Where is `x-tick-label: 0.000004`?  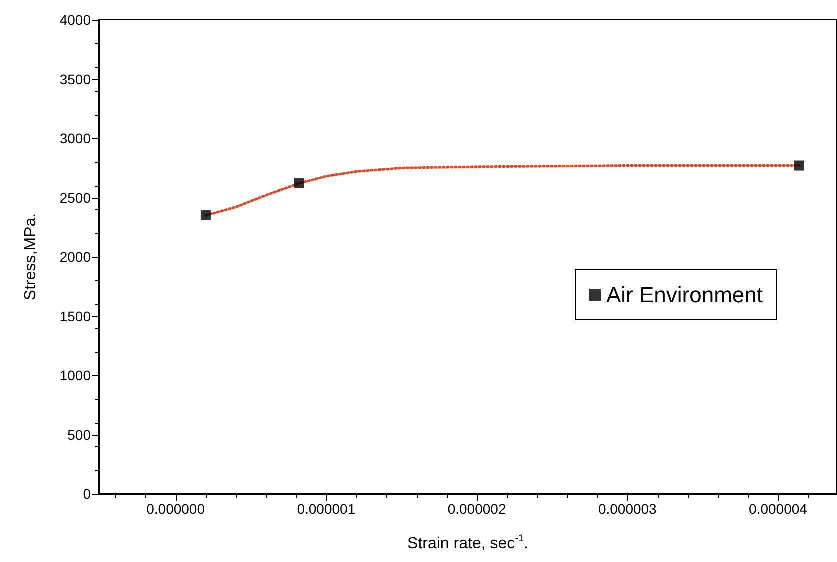
x-tick-label: 0.000004 is located at coordinates (778, 509).